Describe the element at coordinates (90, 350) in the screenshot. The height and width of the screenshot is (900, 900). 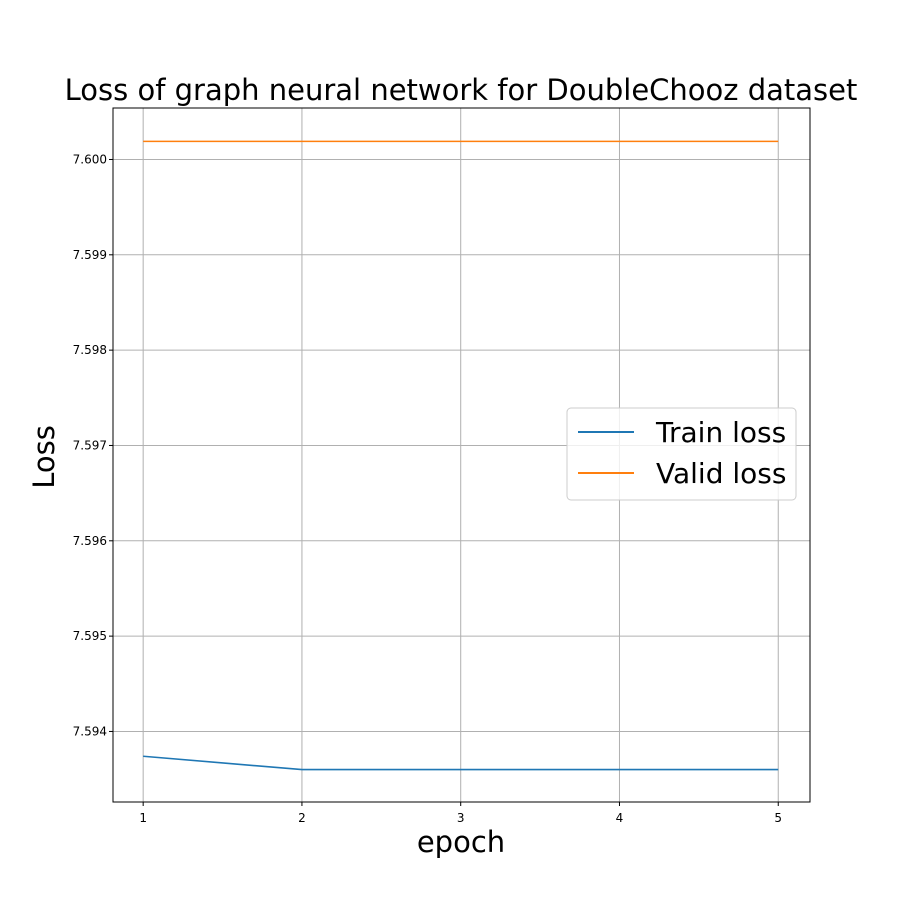
I see `y-tick-label: 7.598` at that location.